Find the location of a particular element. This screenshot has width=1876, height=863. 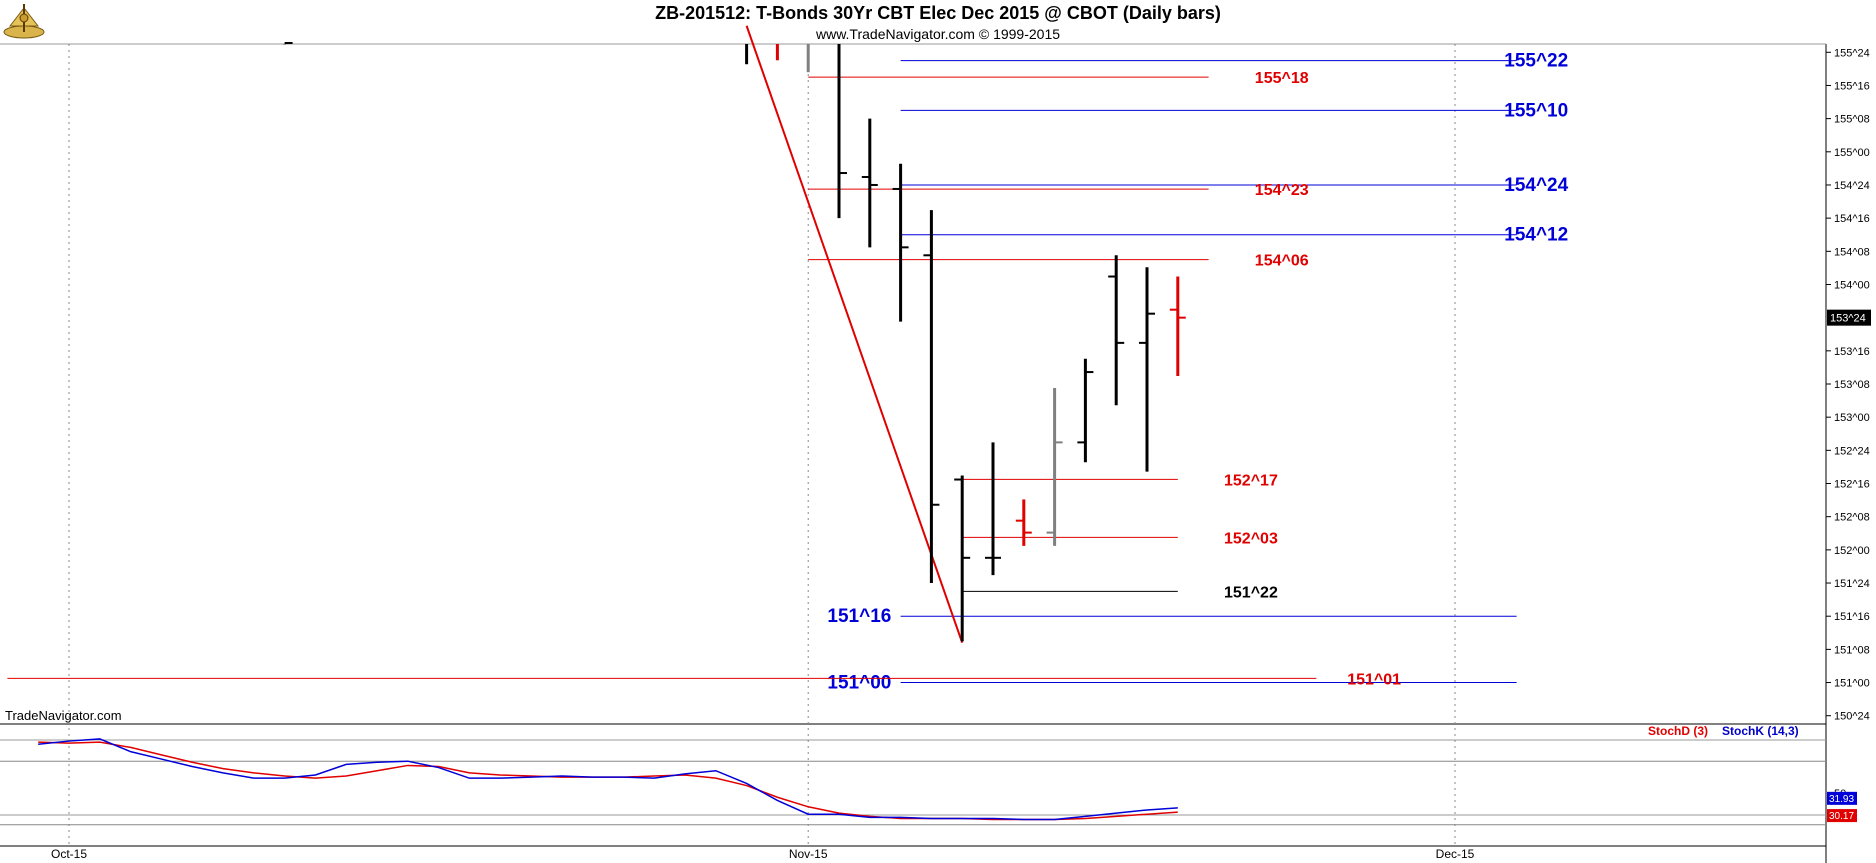

level-label: 151^22 is located at coordinates (1251, 592).